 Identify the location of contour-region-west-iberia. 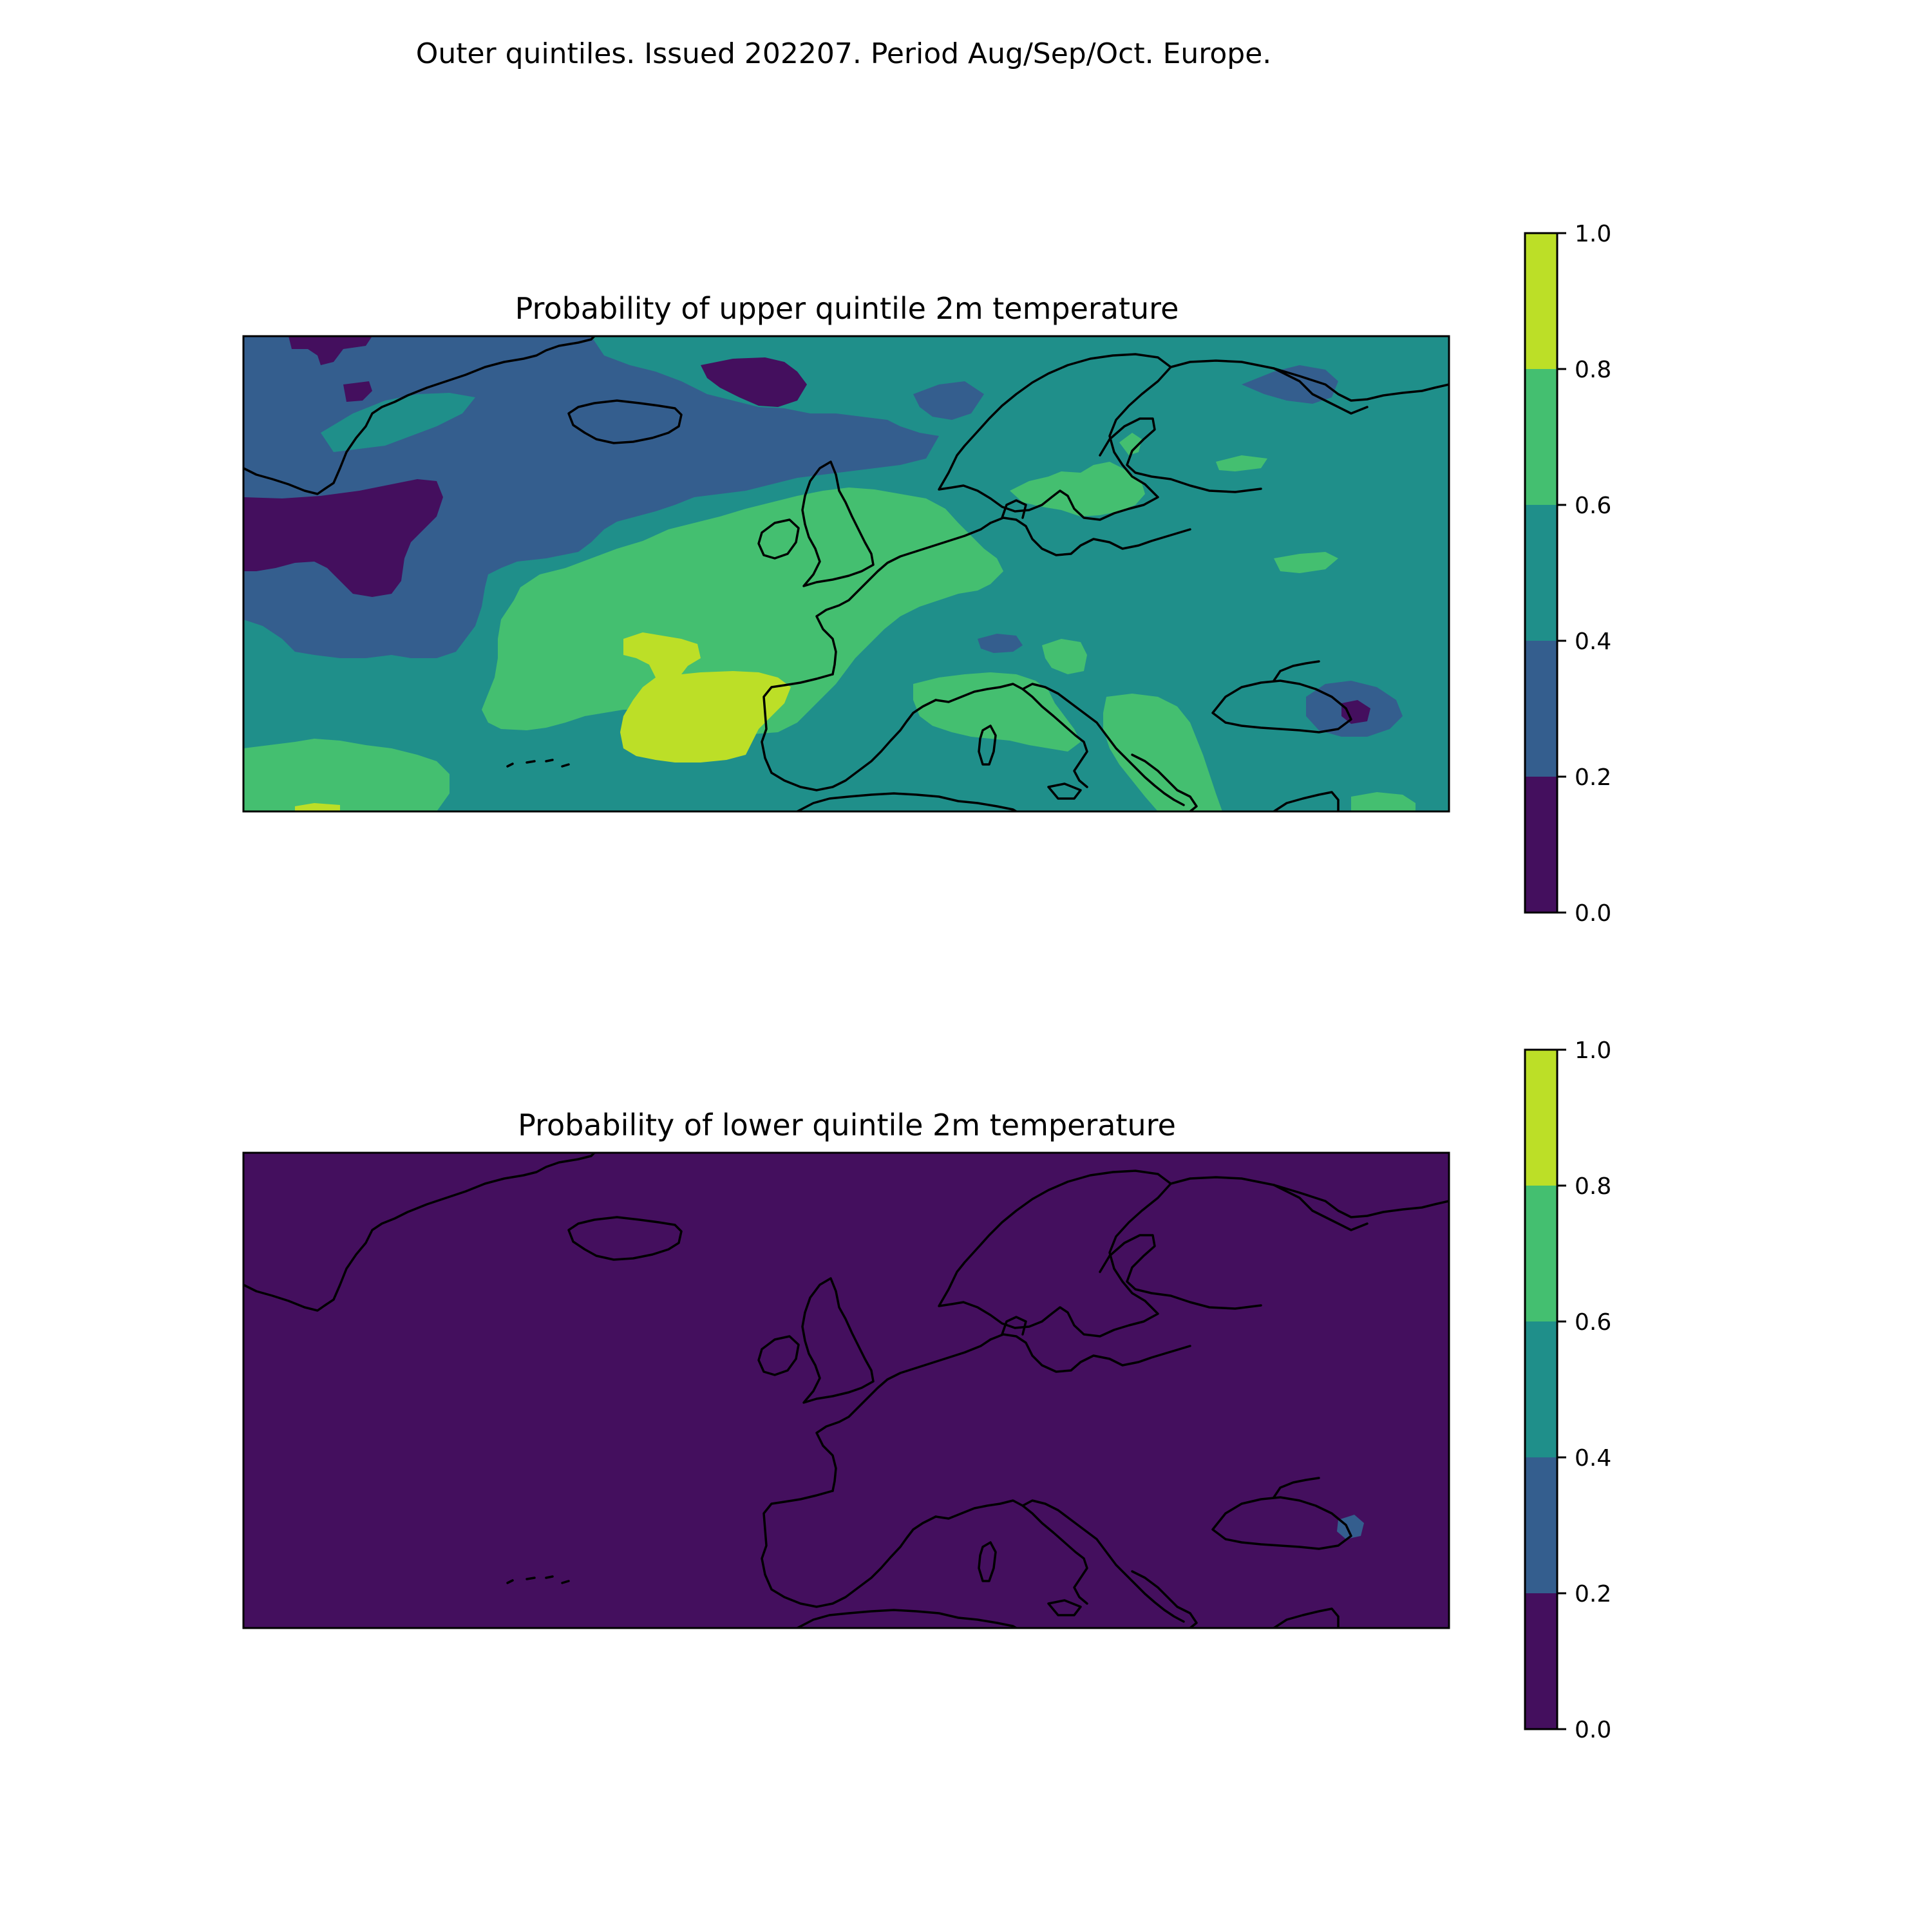
(706, 697).